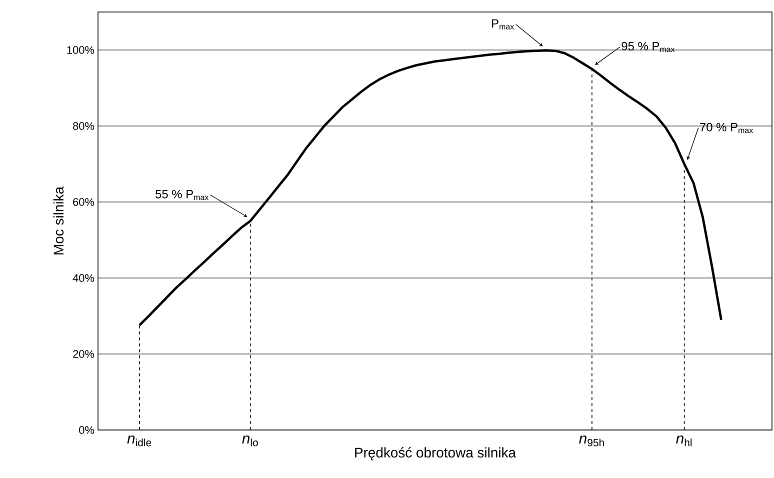  I want to click on y-axis-title: Moc silnika, so click(58, 220).